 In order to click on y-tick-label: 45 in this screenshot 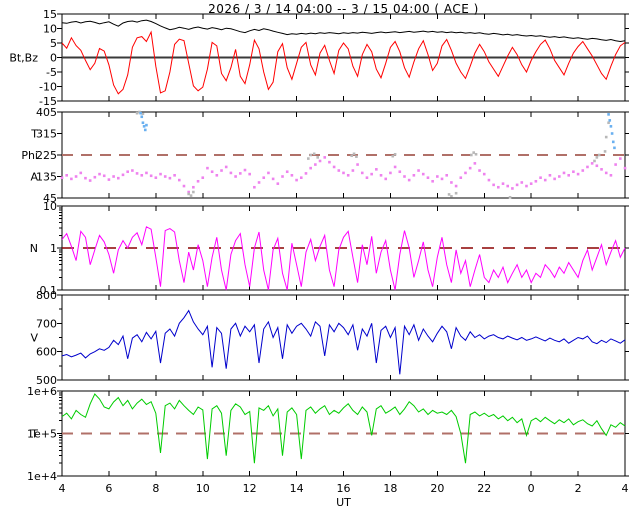, I will do `click(50, 198)`.